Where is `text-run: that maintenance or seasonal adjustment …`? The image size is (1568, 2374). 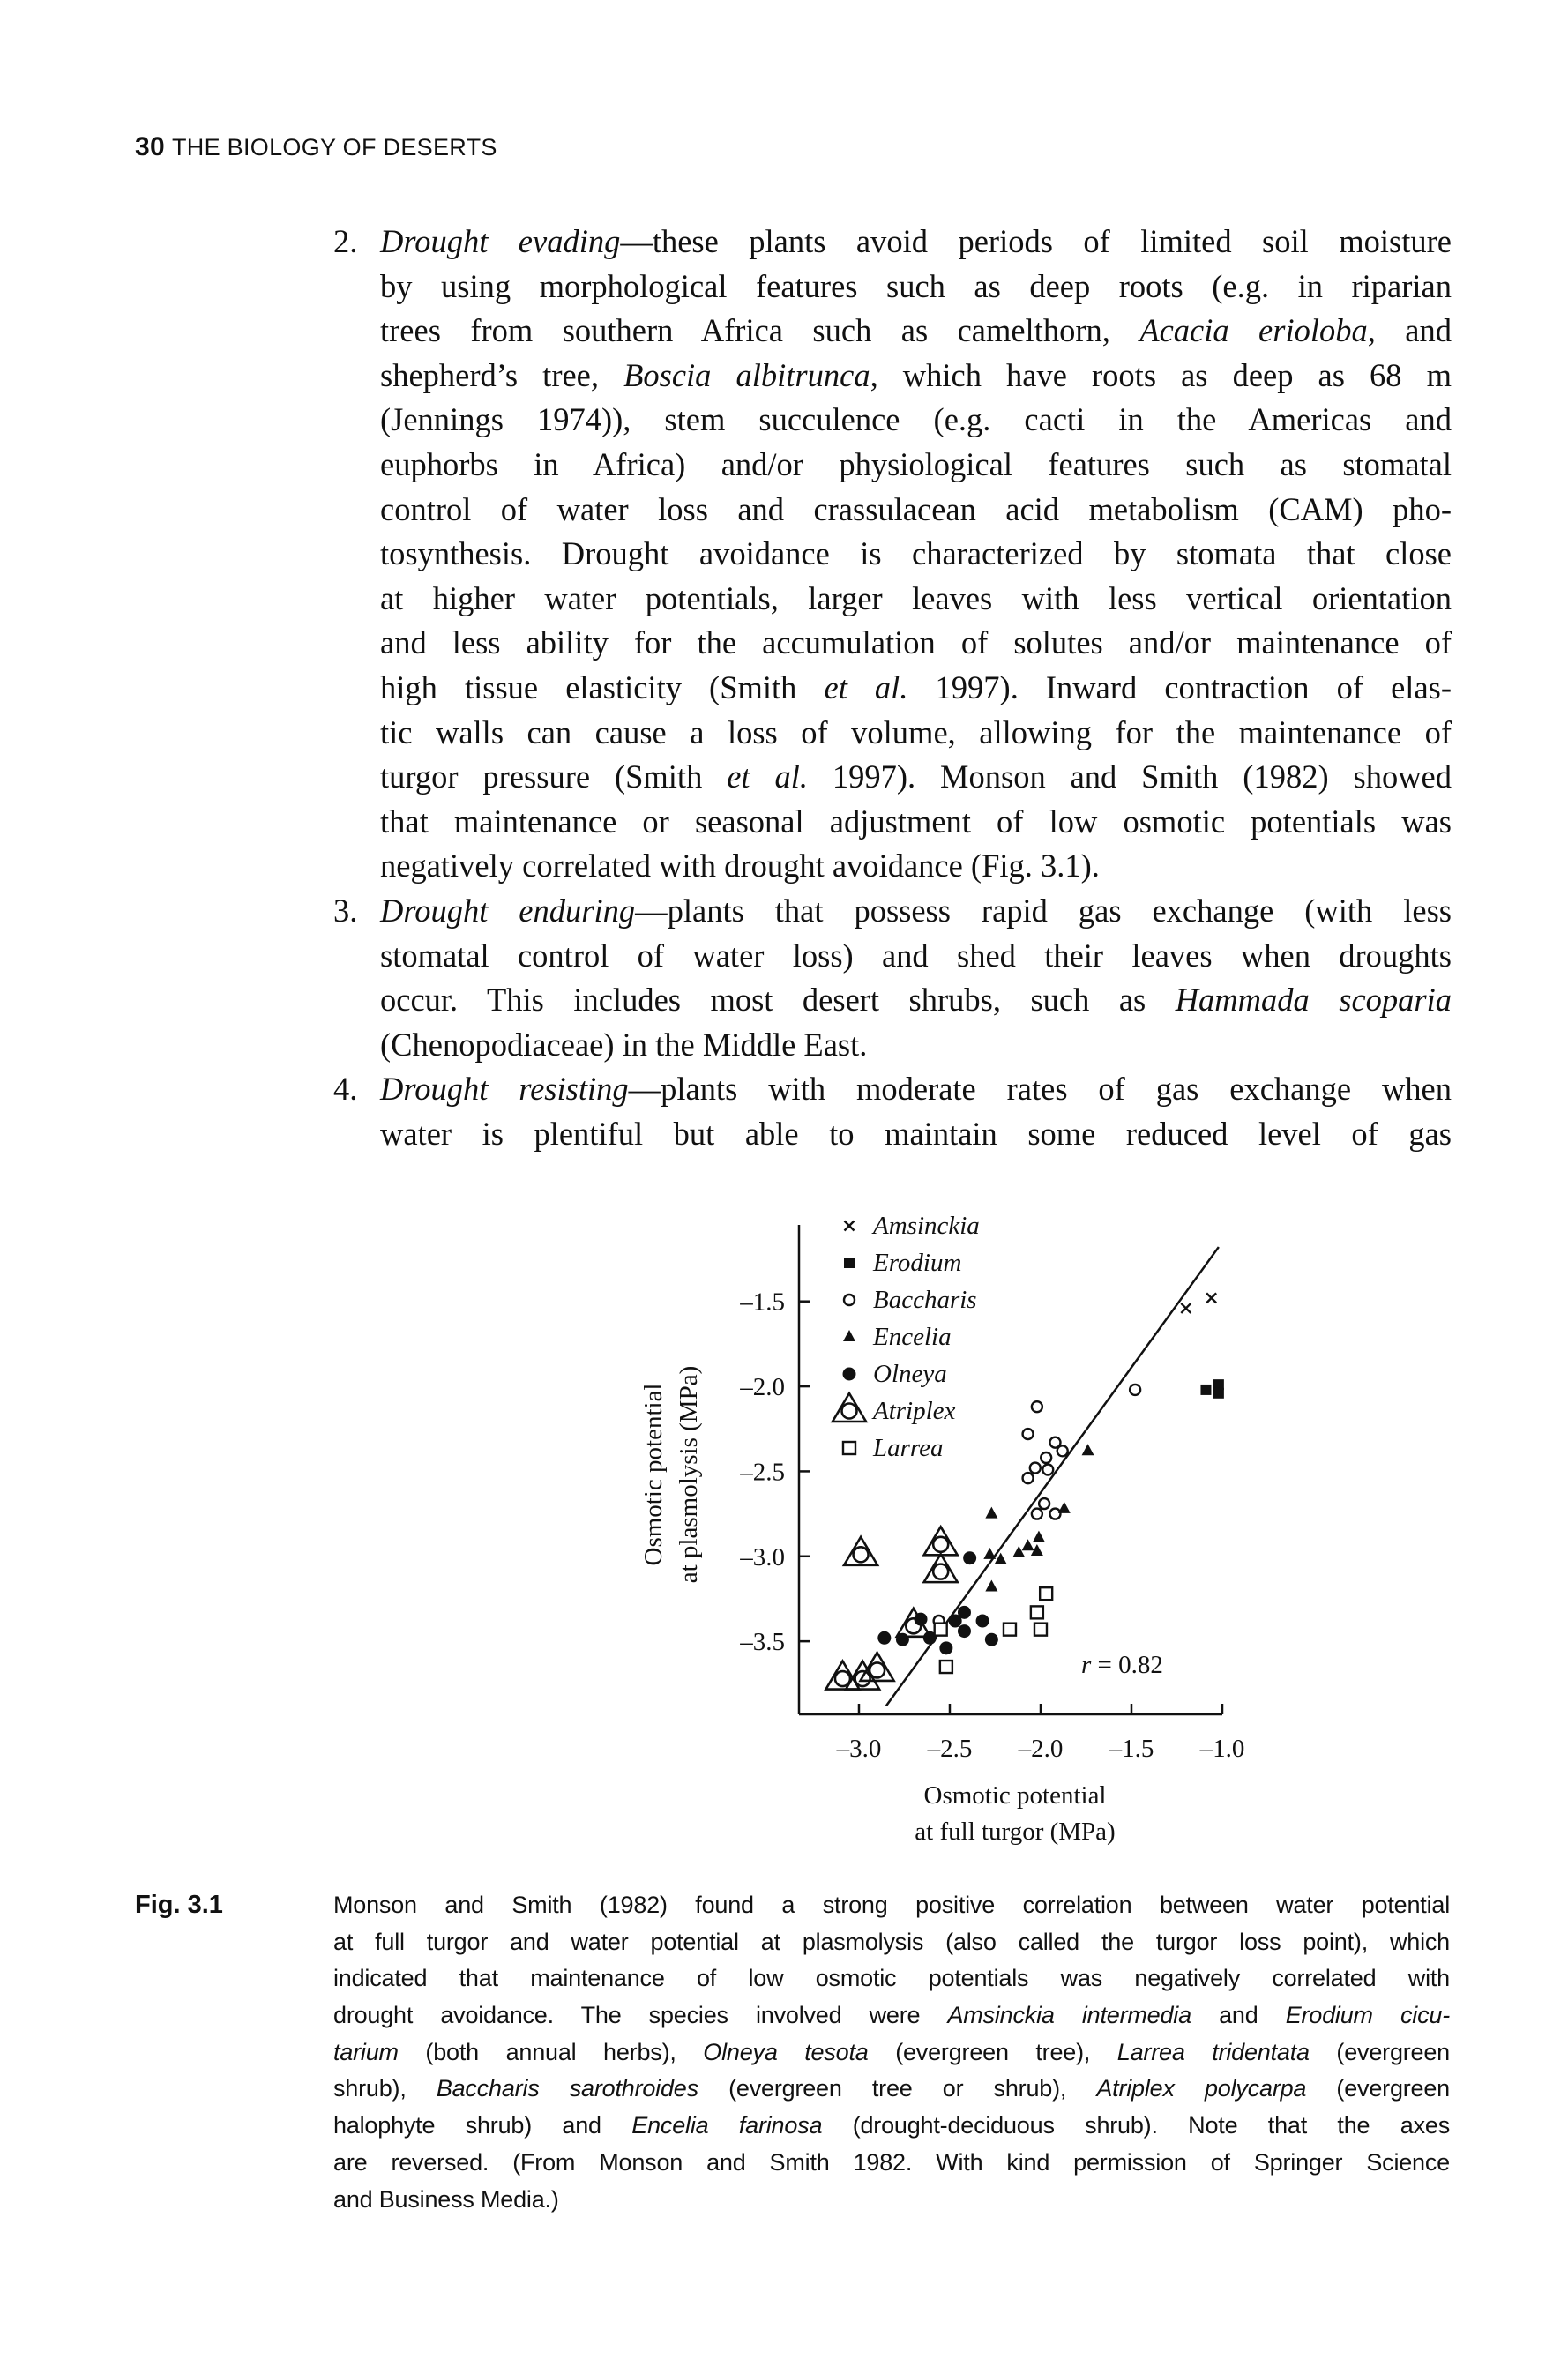 text-run: that maintenance or seasonal adjustment … is located at coordinates (916, 821).